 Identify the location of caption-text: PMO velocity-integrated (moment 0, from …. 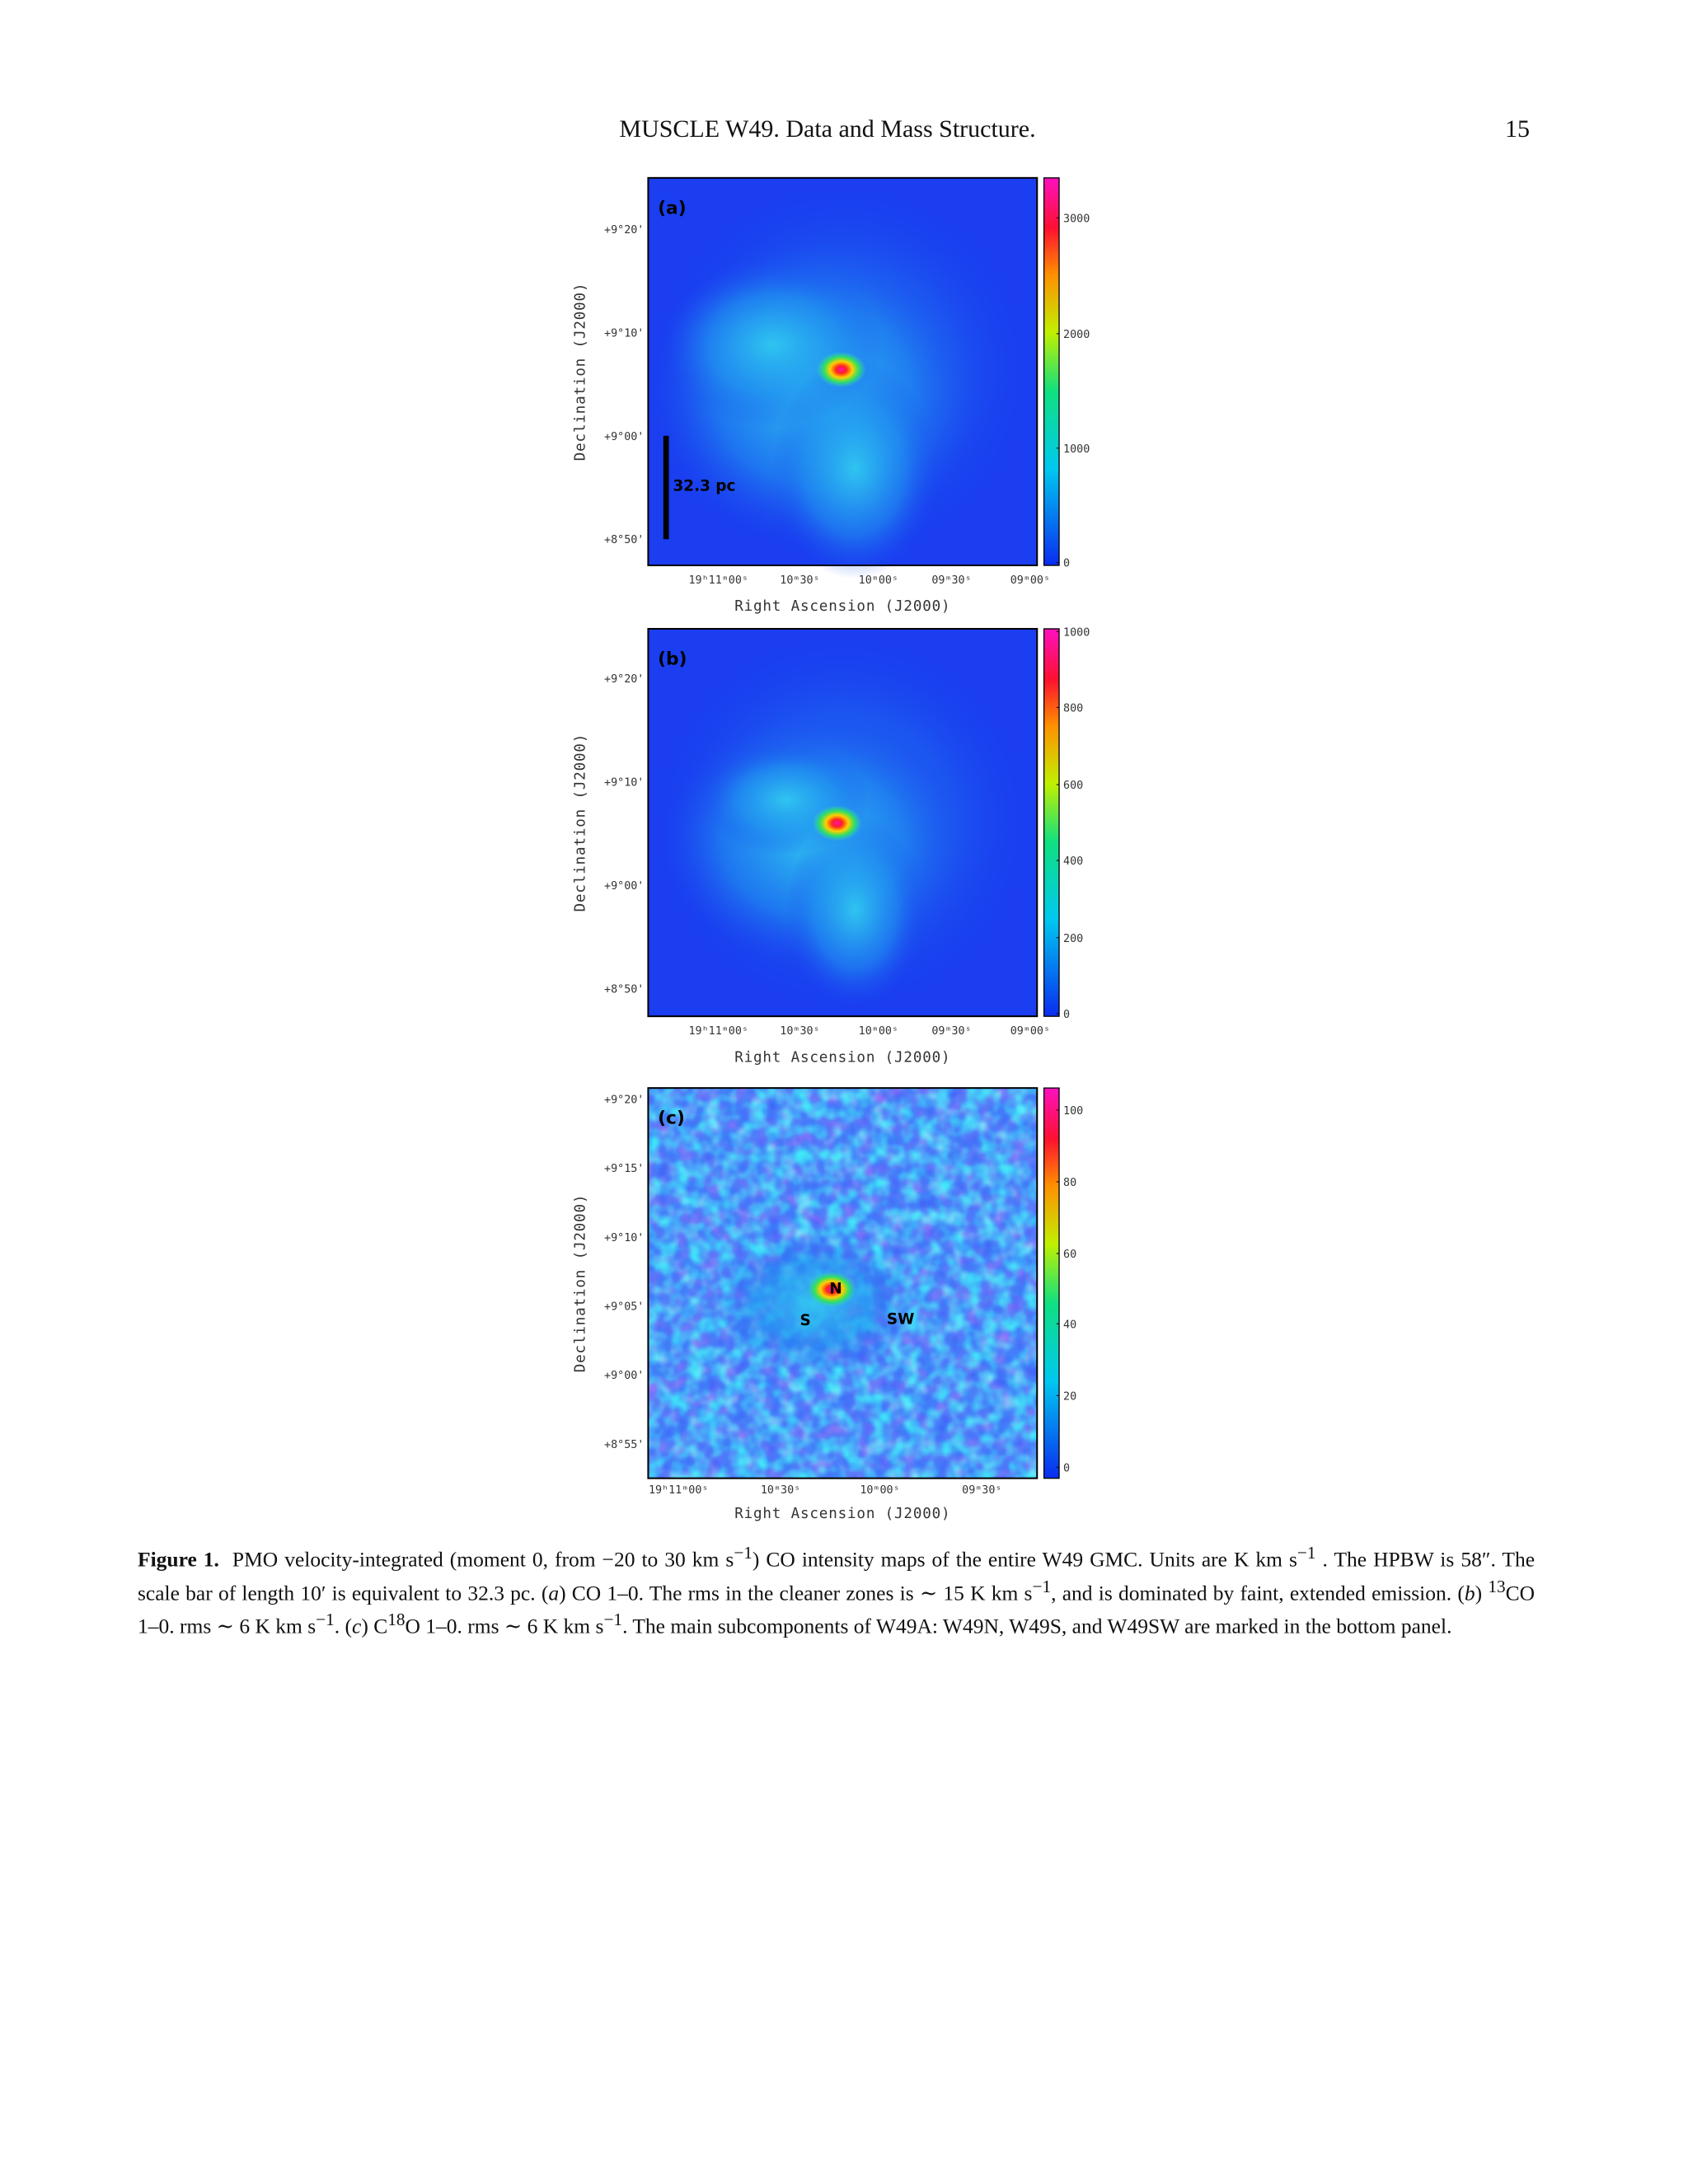
(483, 1559).